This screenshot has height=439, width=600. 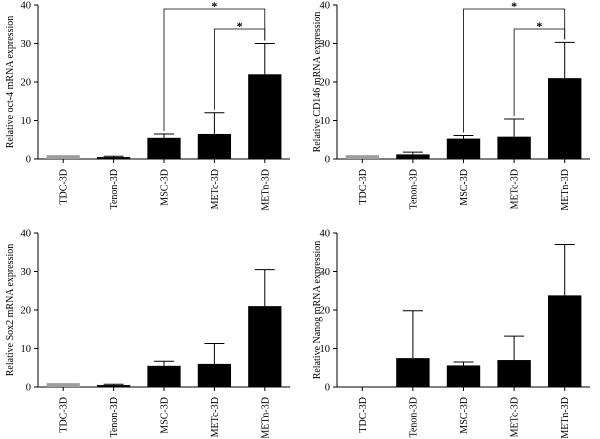 What do you see at coordinates (317, 82) in the screenshot?
I see `y-axis-label: Relative CD146 mRNA expression` at bounding box center [317, 82].